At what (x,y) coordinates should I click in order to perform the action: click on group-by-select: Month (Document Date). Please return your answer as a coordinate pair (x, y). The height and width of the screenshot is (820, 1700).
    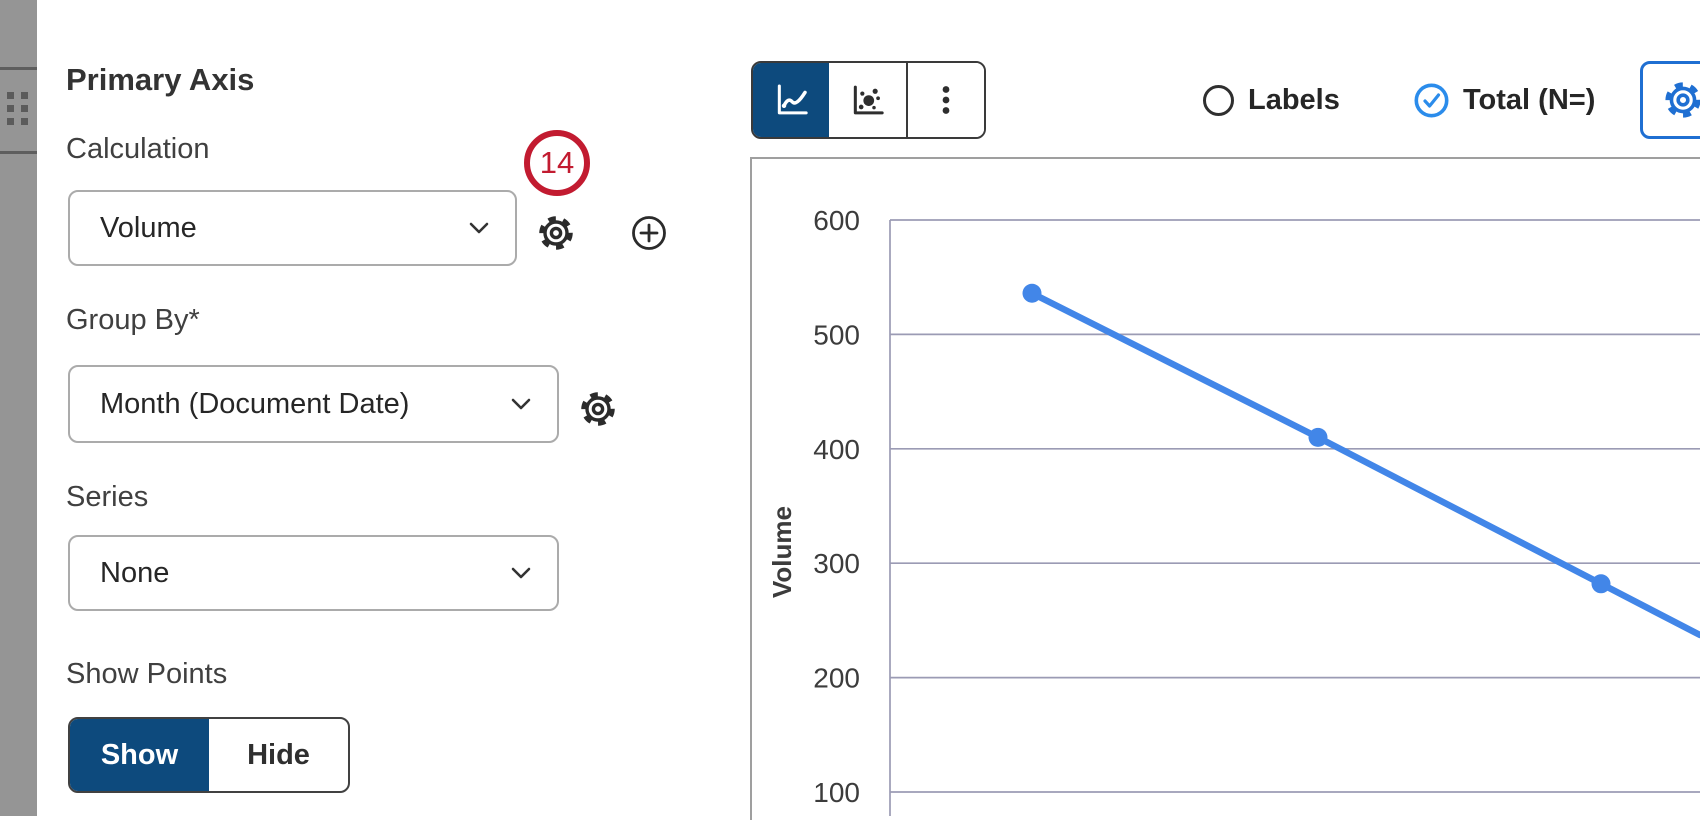
    Looking at the image, I should click on (313, 404).